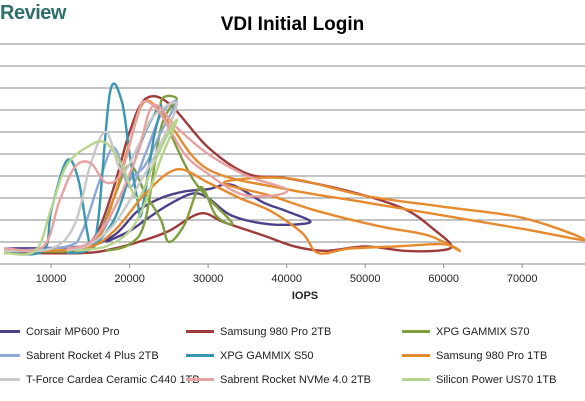 The width and height of the screenshot is (585, 401). What do you see at coordinates (522, 279) in the screenshot?
I see `x-tick-label-6: 70000` at bounding box center [522, 279].